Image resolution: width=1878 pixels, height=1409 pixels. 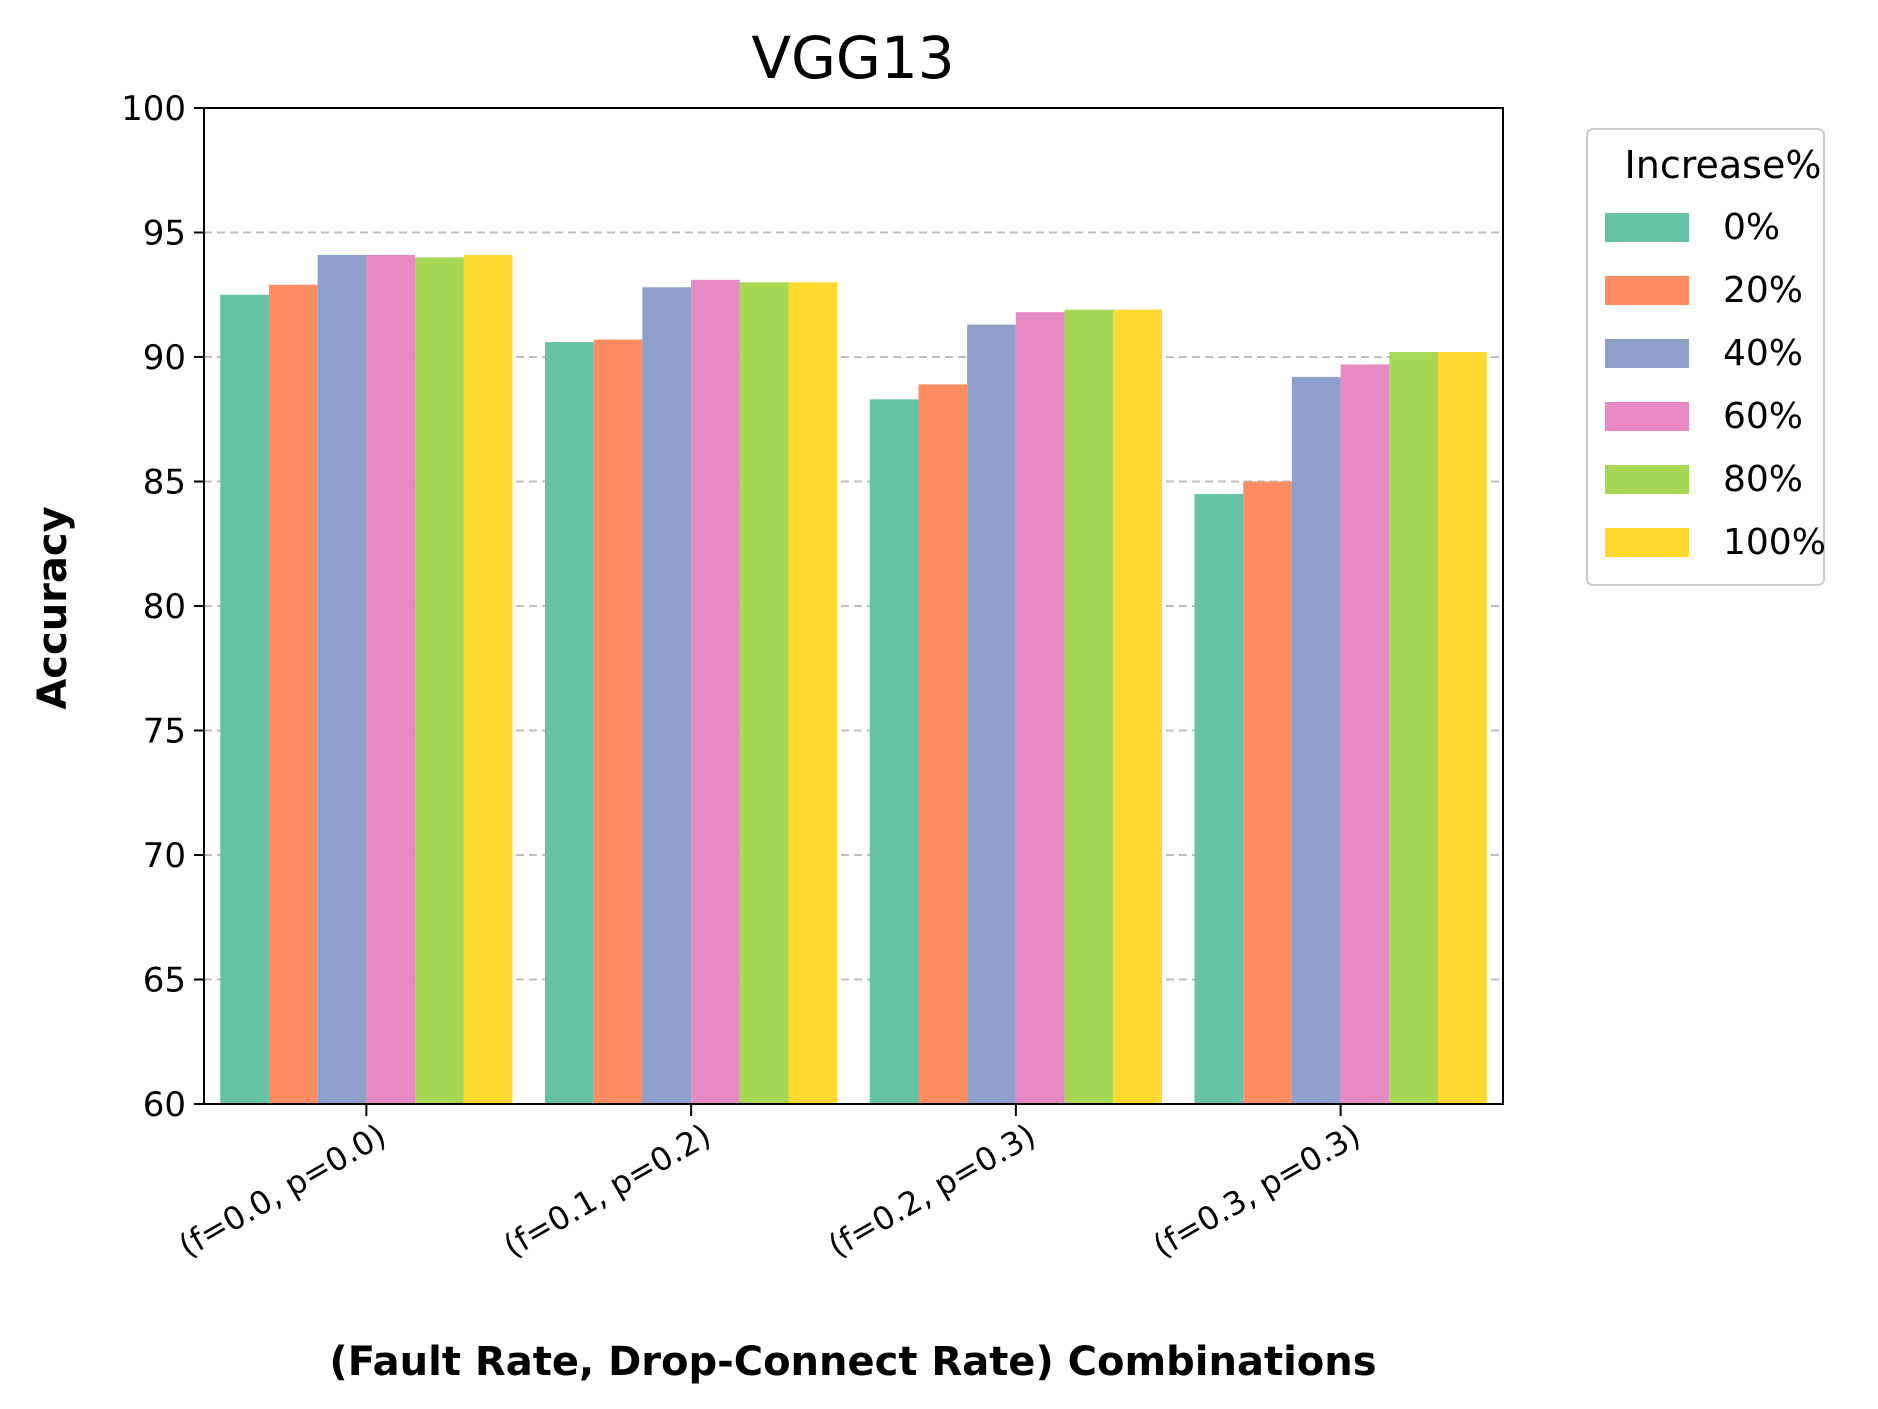 What do you see at coordinates (1751, 227) in the screenshot?
I see `legend-label: 0%` at bounding box center [1751, 227].